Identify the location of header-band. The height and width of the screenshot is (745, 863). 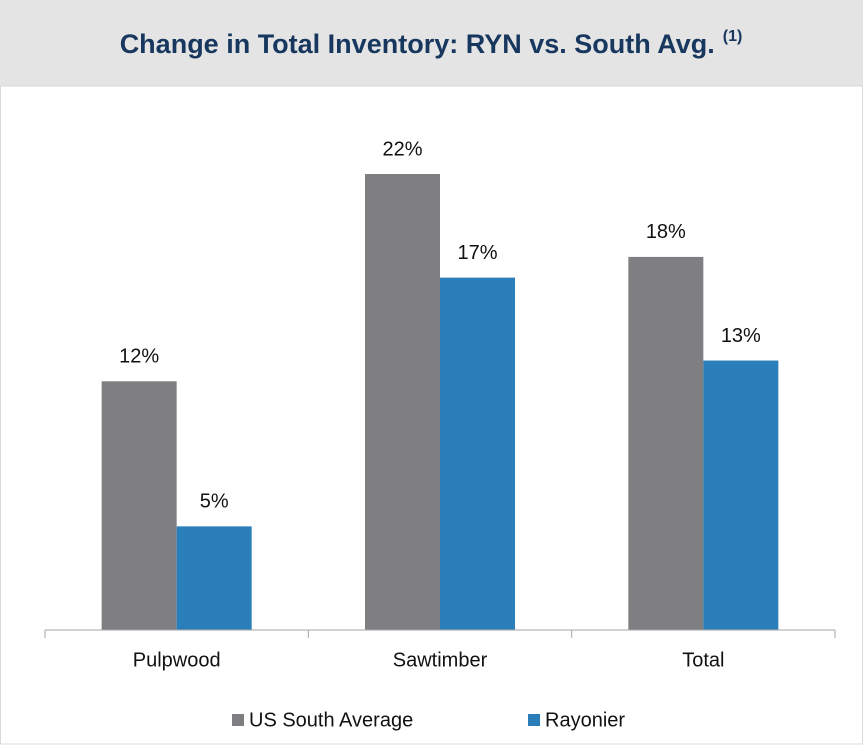
(431, 43).